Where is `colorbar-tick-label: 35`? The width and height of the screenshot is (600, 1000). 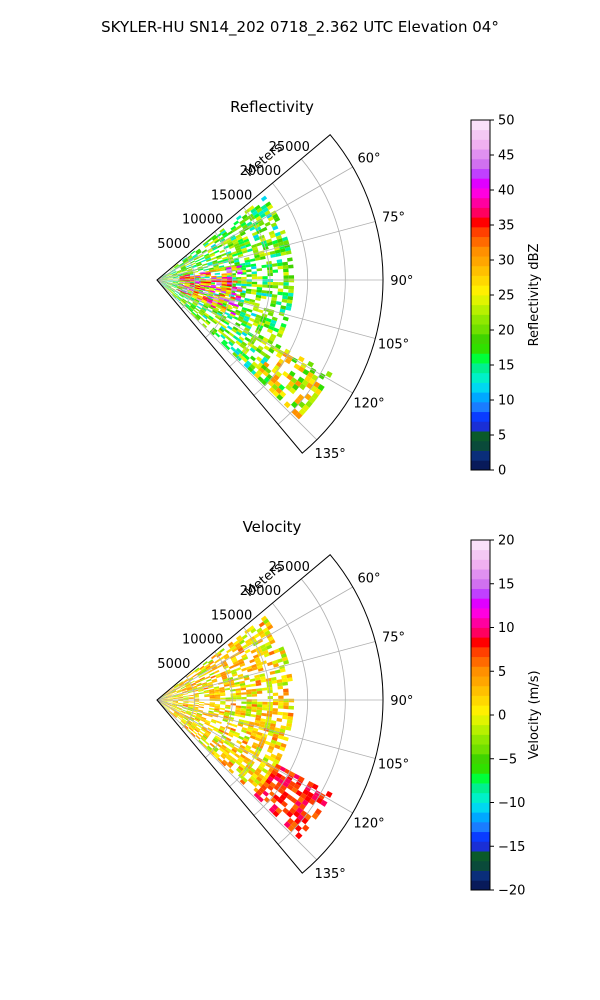
colorbar-tick-label: 35 is located at coordinates (506, 226).